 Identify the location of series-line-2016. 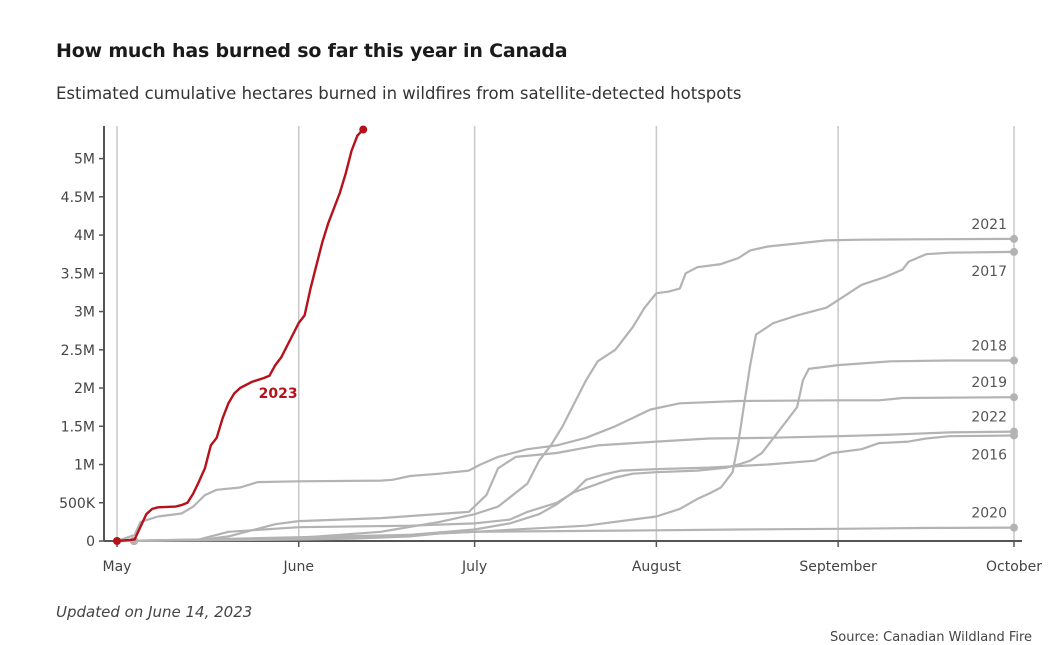
(565, 488).